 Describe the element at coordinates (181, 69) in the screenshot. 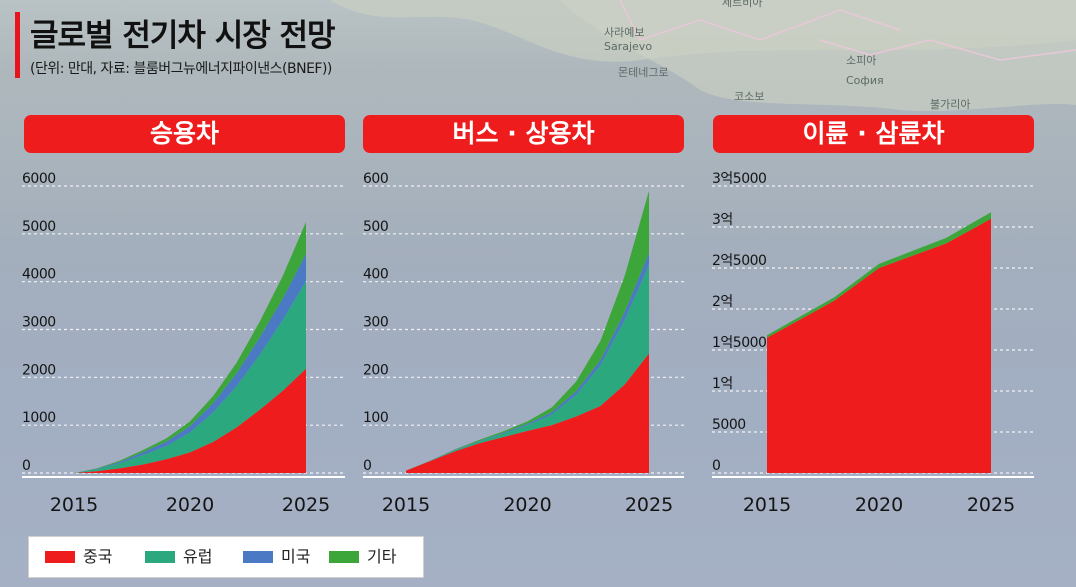

I see `page-subtitle: (단위: 만대, 자료: 블룸버그뉴에너지파이낸스(BNEF))` at that location.